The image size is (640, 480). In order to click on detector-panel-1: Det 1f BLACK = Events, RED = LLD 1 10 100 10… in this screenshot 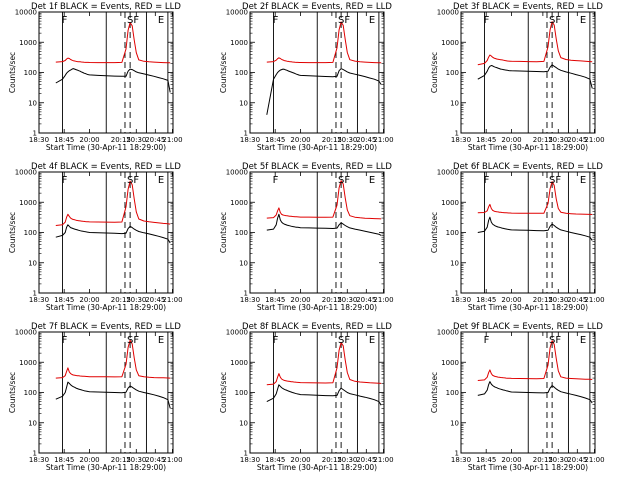, I will do `click(95, 77)`.